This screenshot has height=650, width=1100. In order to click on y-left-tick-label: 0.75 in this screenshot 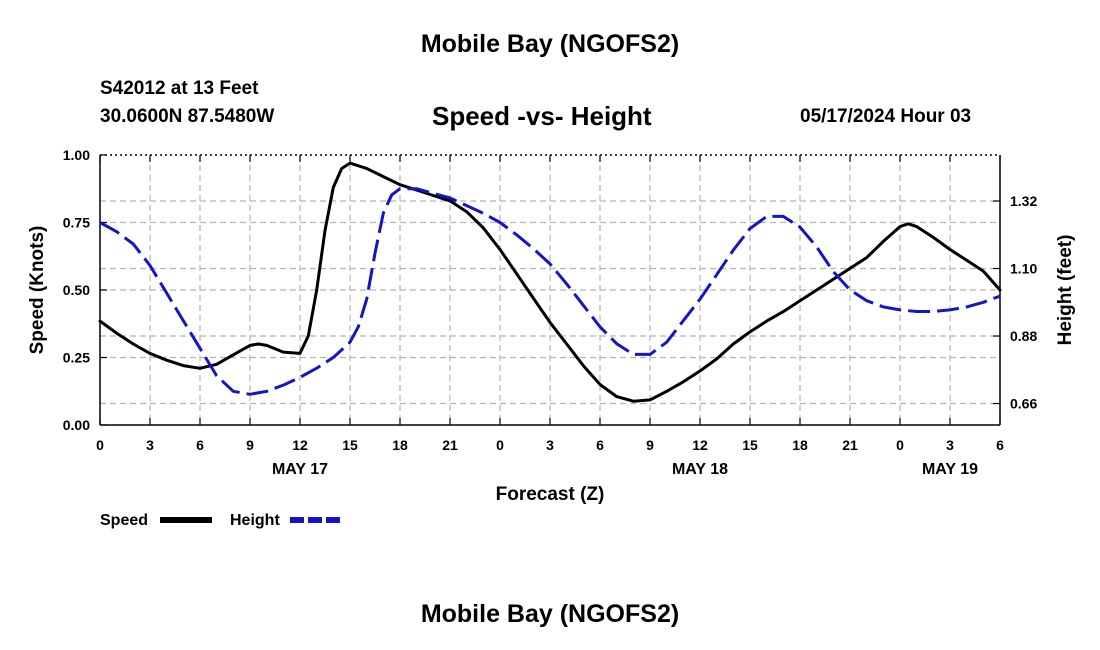, I will do `click(76, 223)`.